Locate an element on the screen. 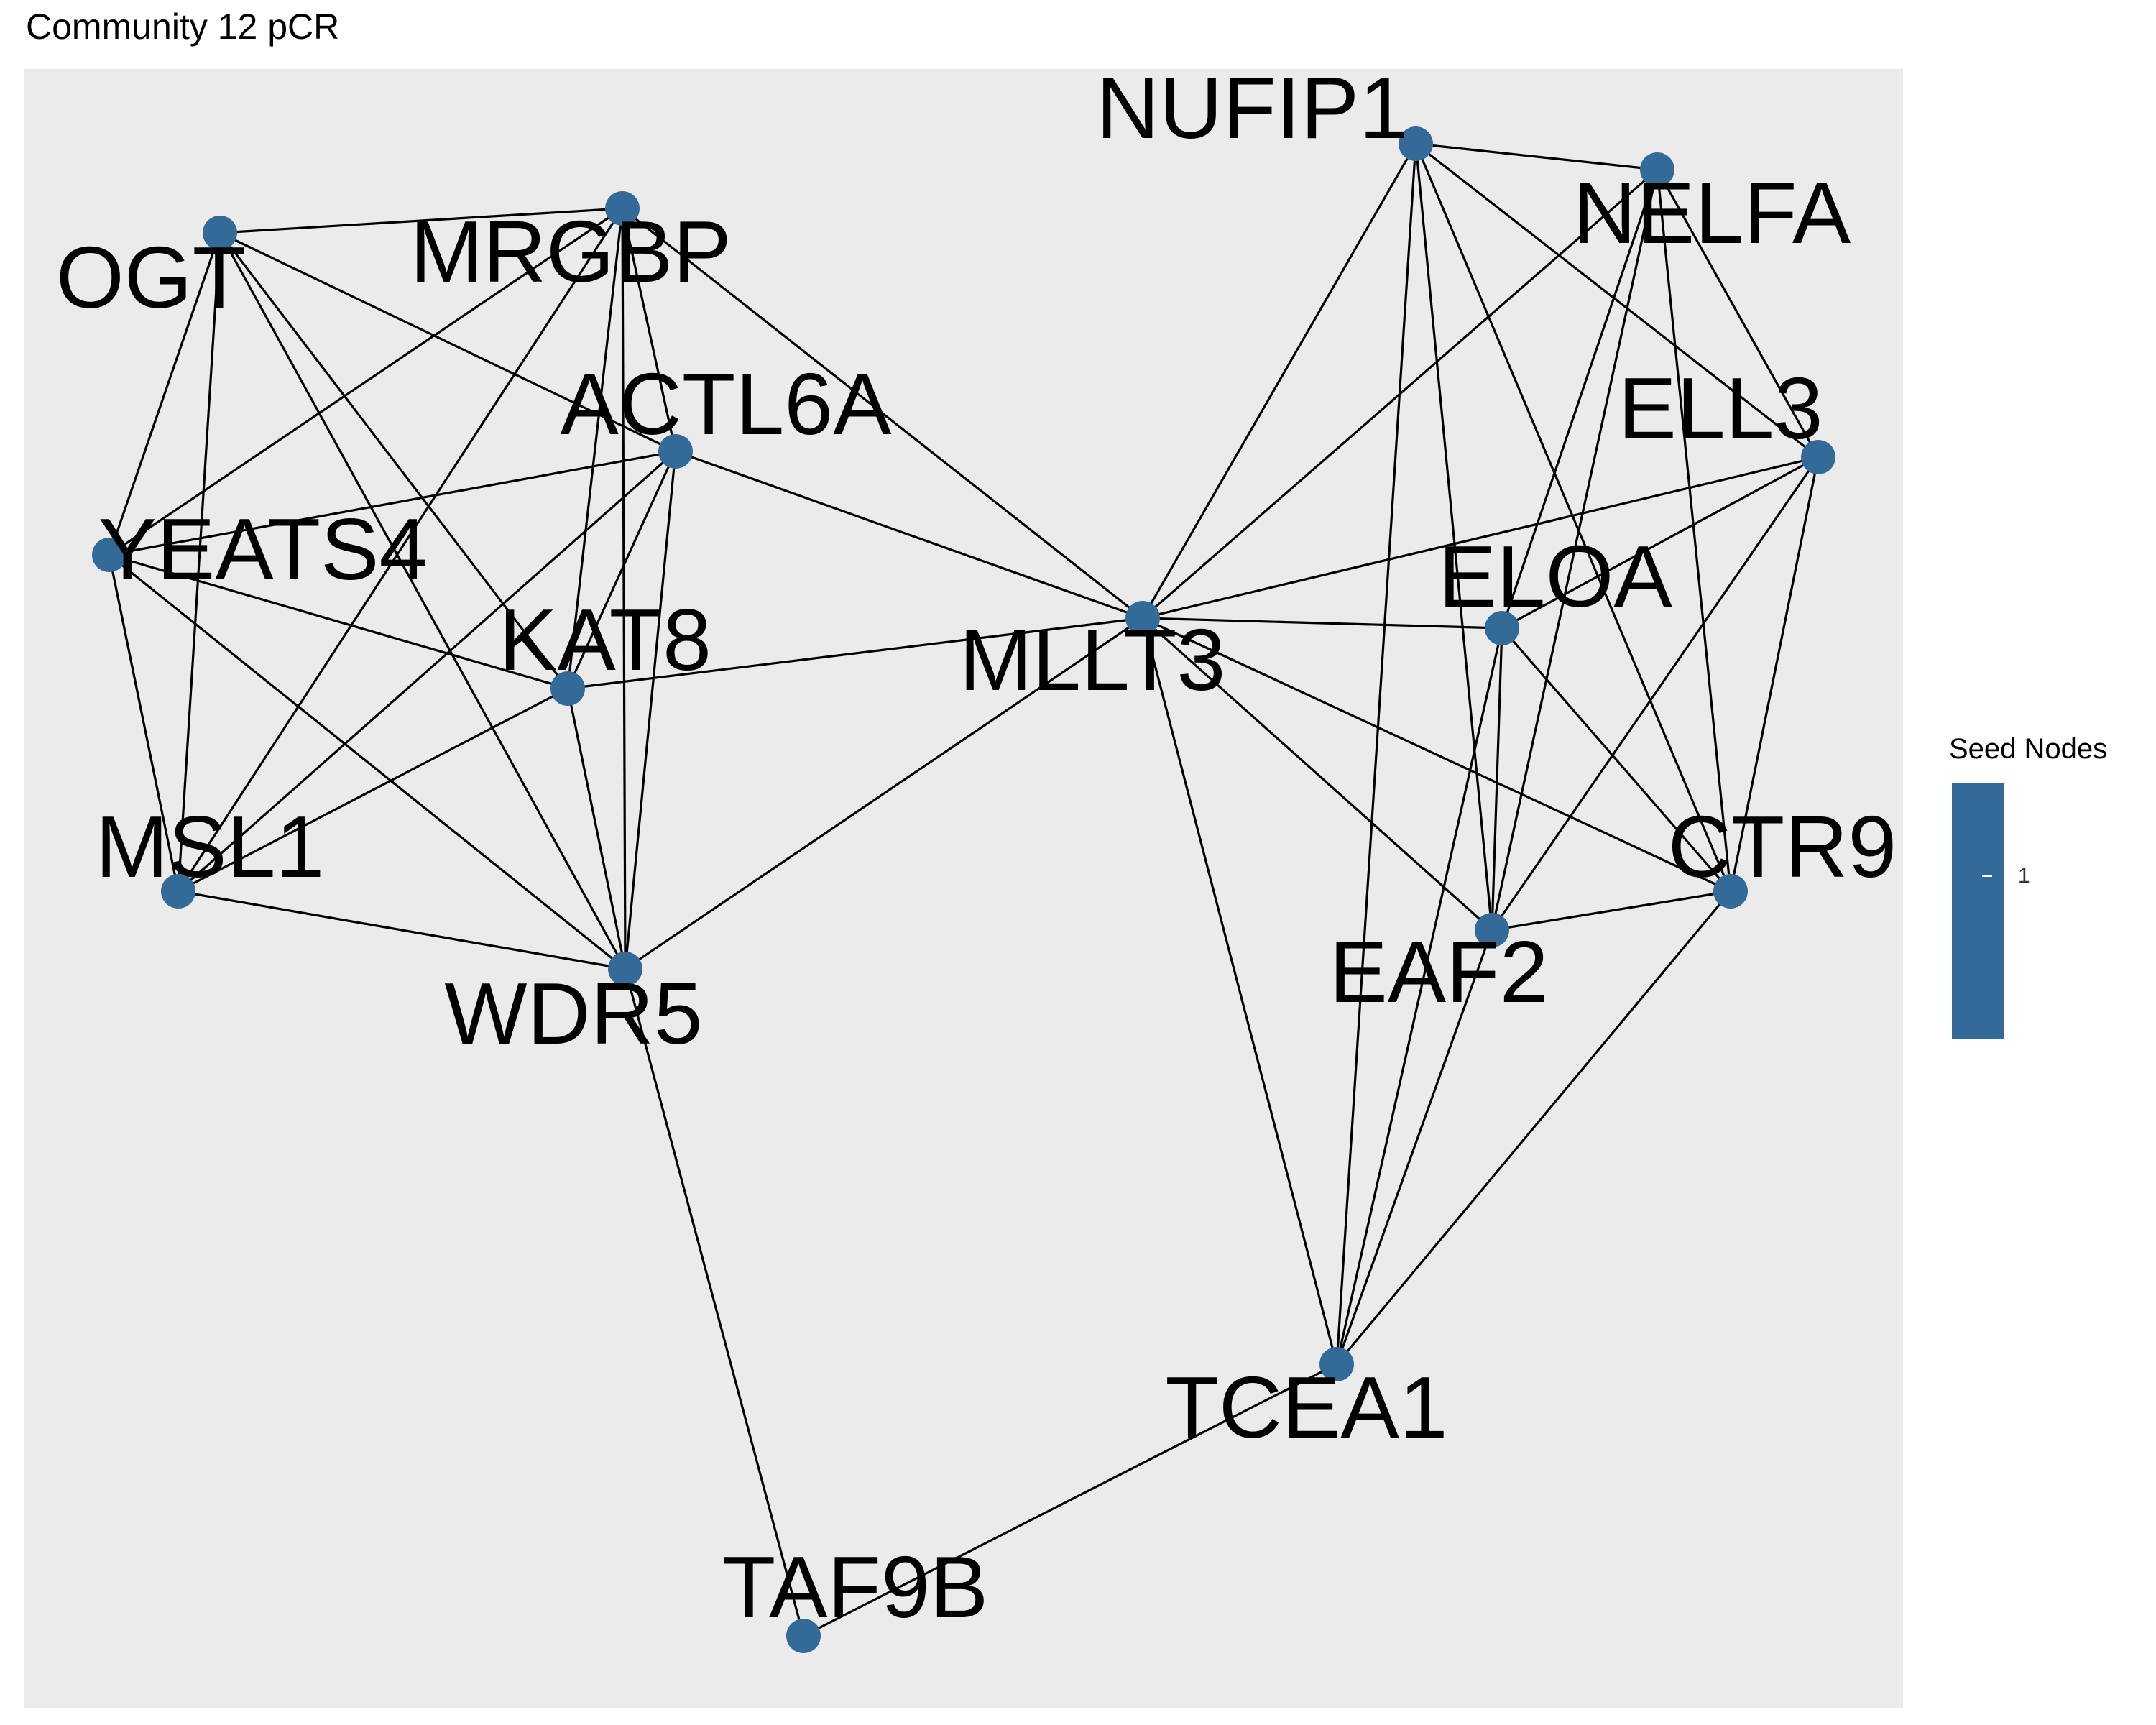 The image size is (2156, 1725). edge-wdr5-mllt3 is located at coordinates (884, 793).